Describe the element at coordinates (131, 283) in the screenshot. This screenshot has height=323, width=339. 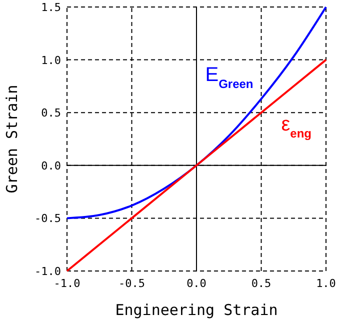
I see `x-tick-label: -0.5` at that location.